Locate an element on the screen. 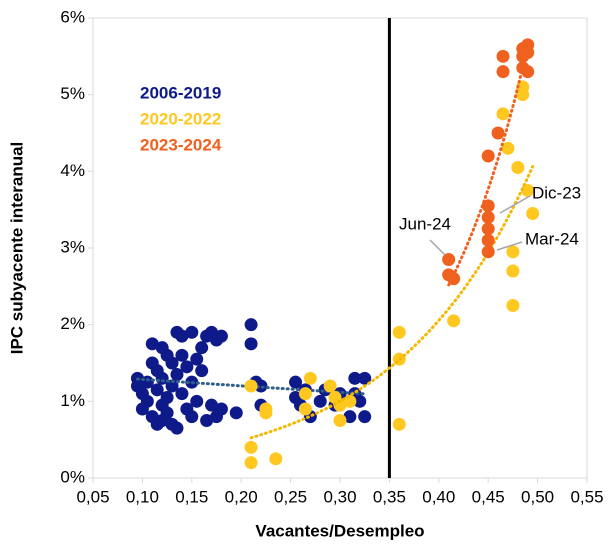  trendline is located at coordinates (488, 165).